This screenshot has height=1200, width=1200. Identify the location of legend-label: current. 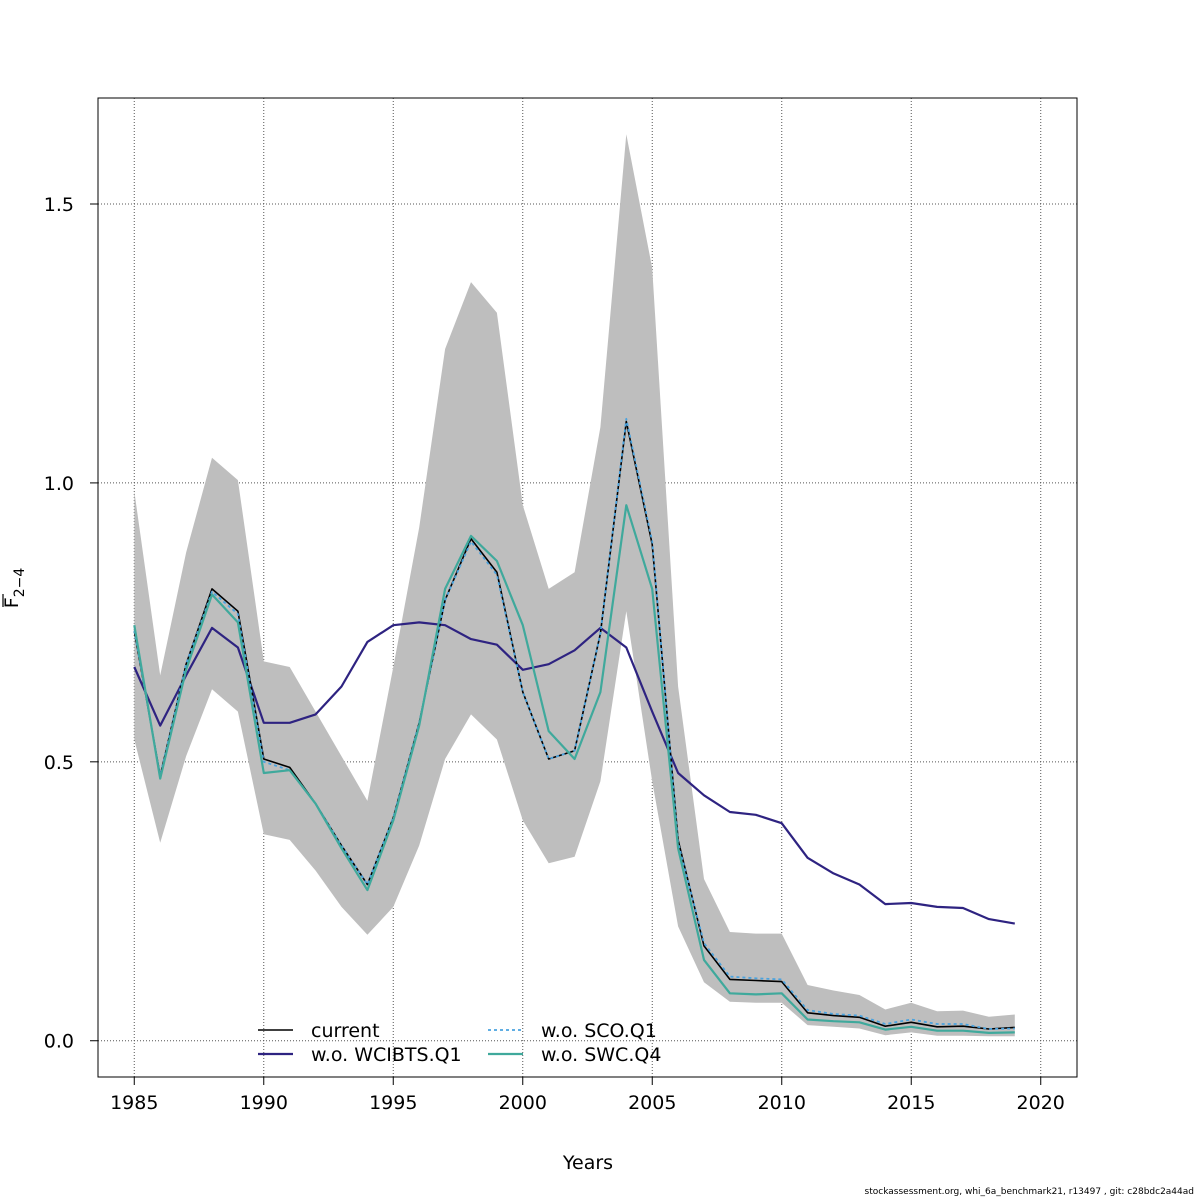
(345, 1031).